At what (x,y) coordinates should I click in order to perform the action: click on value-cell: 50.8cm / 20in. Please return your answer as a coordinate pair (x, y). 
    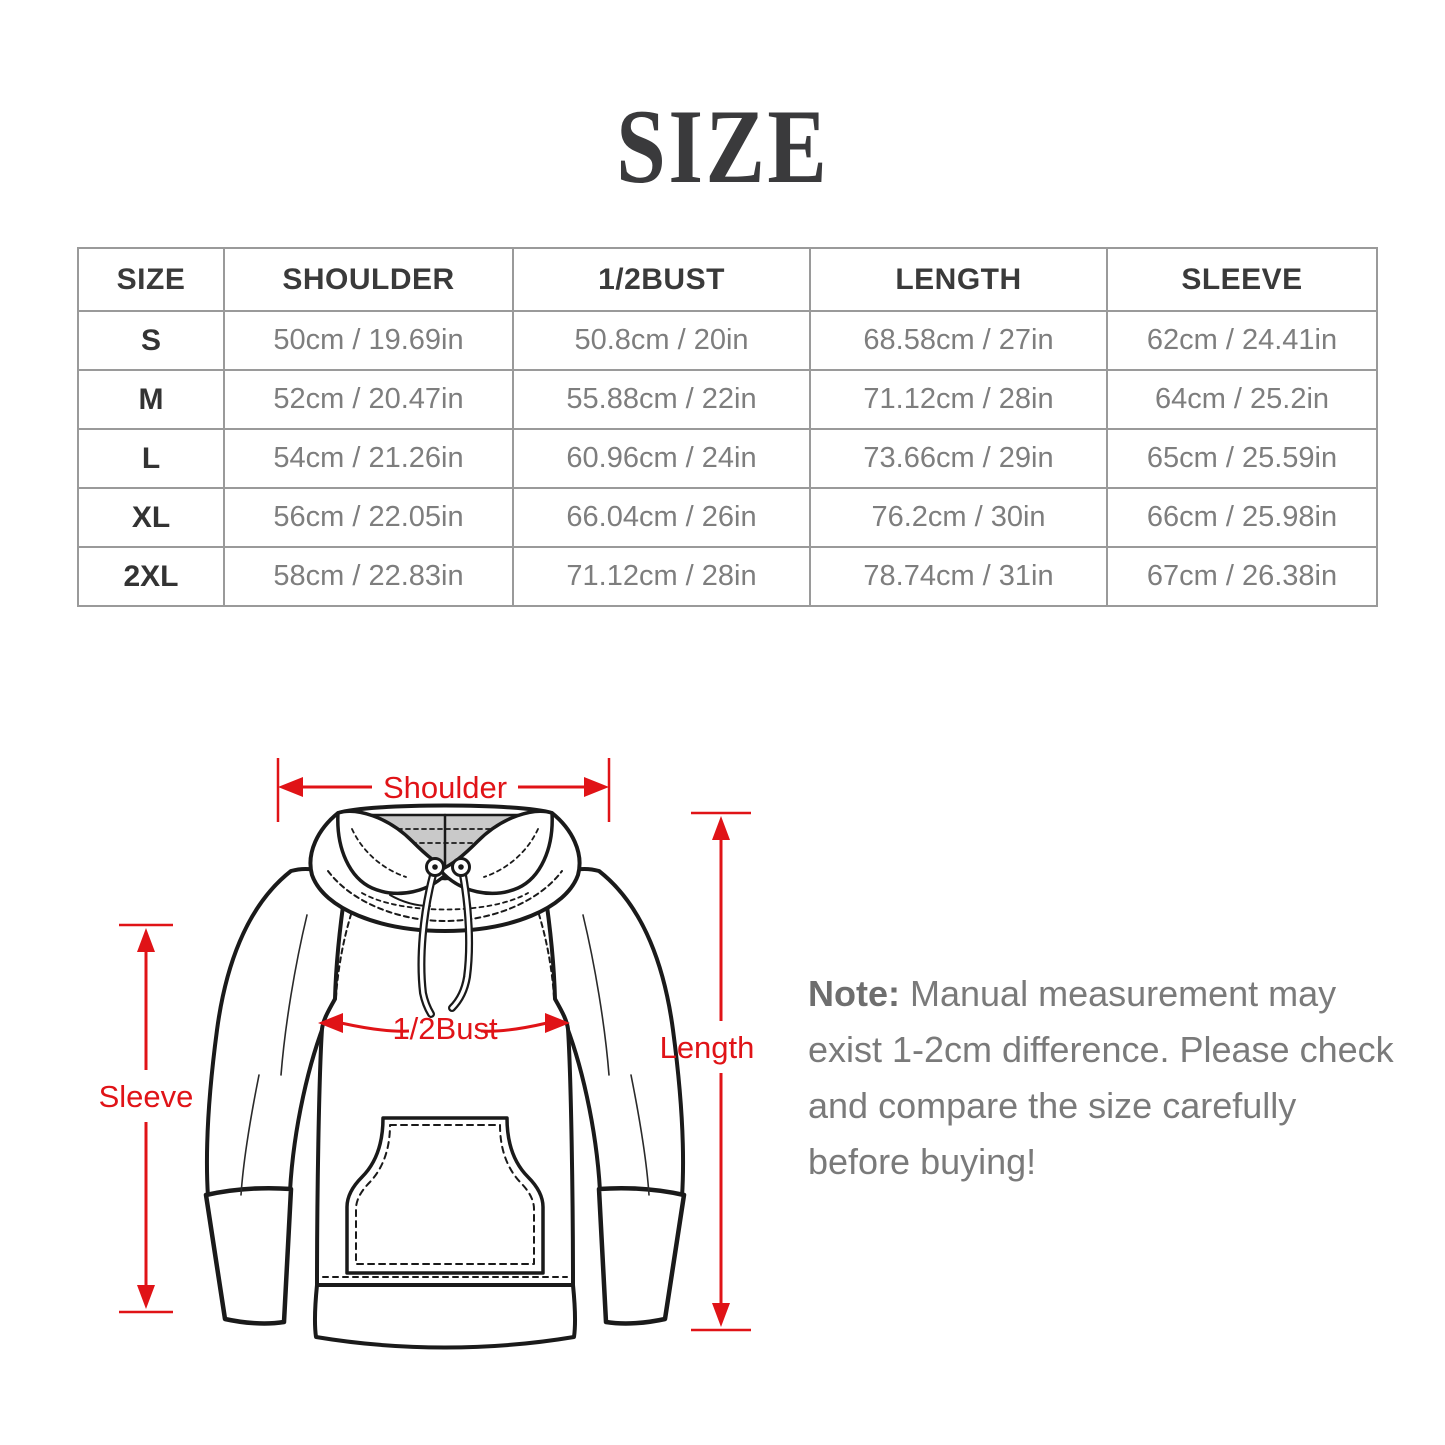
    Looking at the image, I should click on (661, 340).